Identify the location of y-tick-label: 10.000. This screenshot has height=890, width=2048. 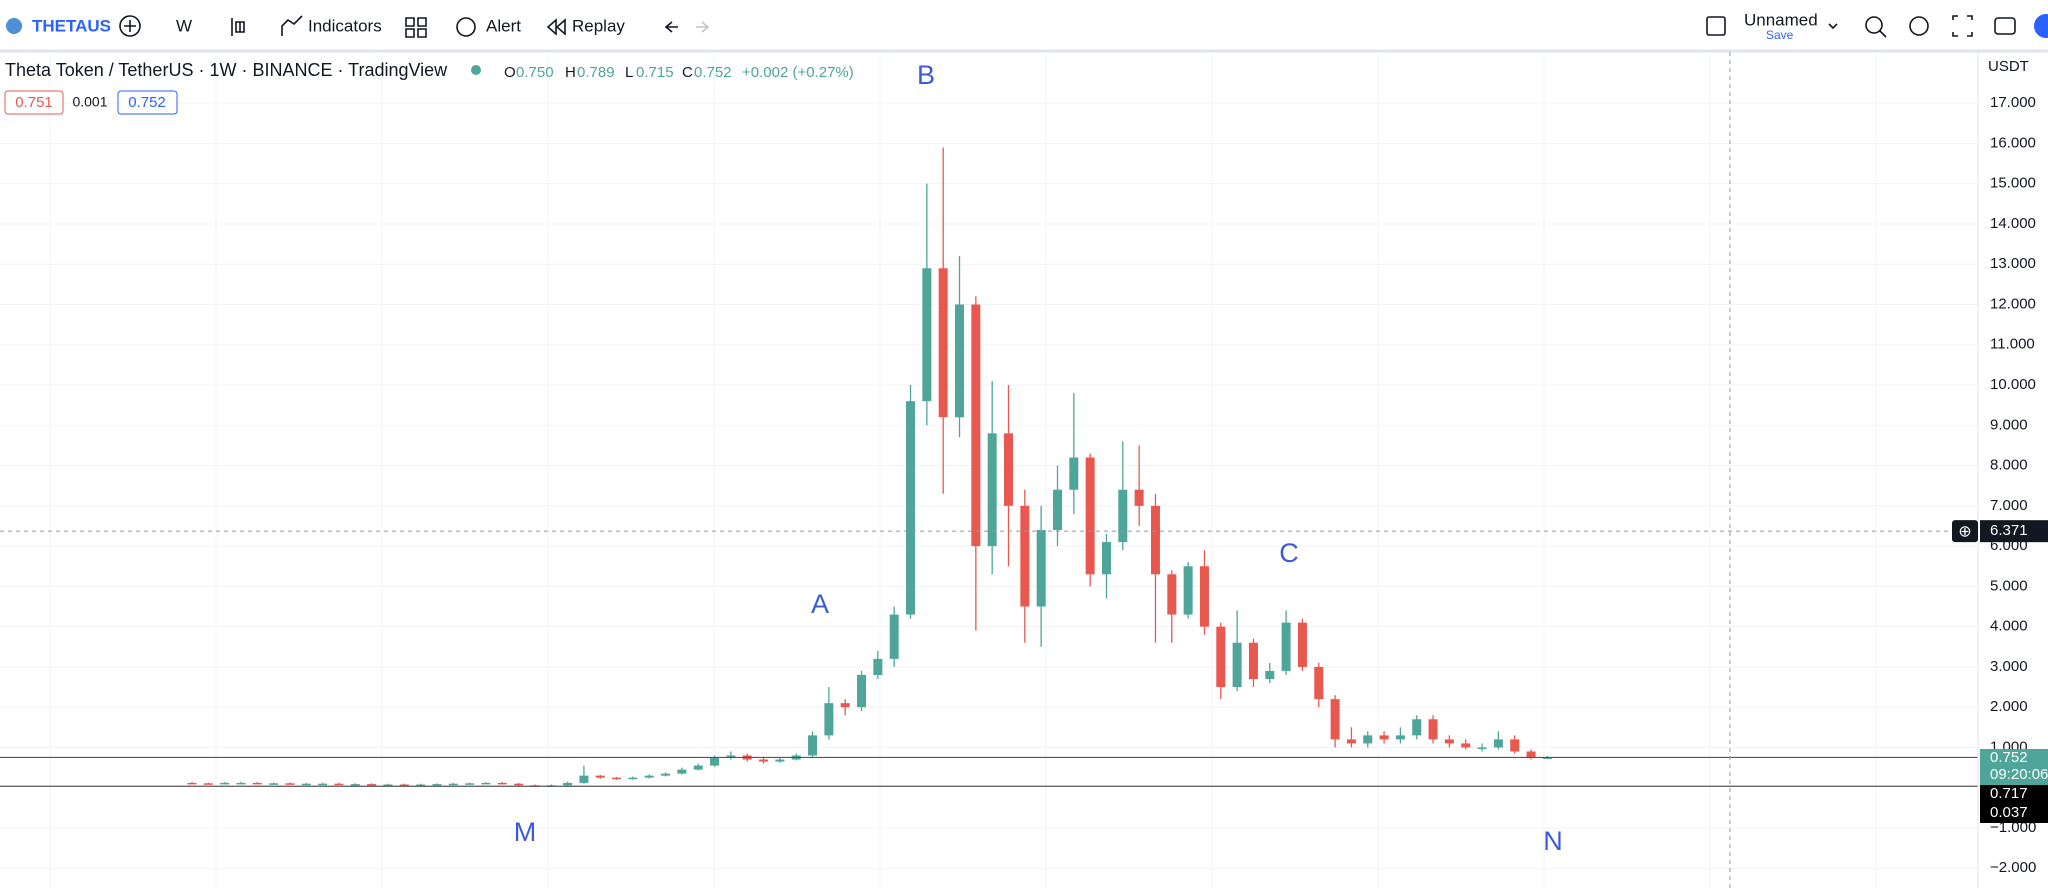
(2013, 384).